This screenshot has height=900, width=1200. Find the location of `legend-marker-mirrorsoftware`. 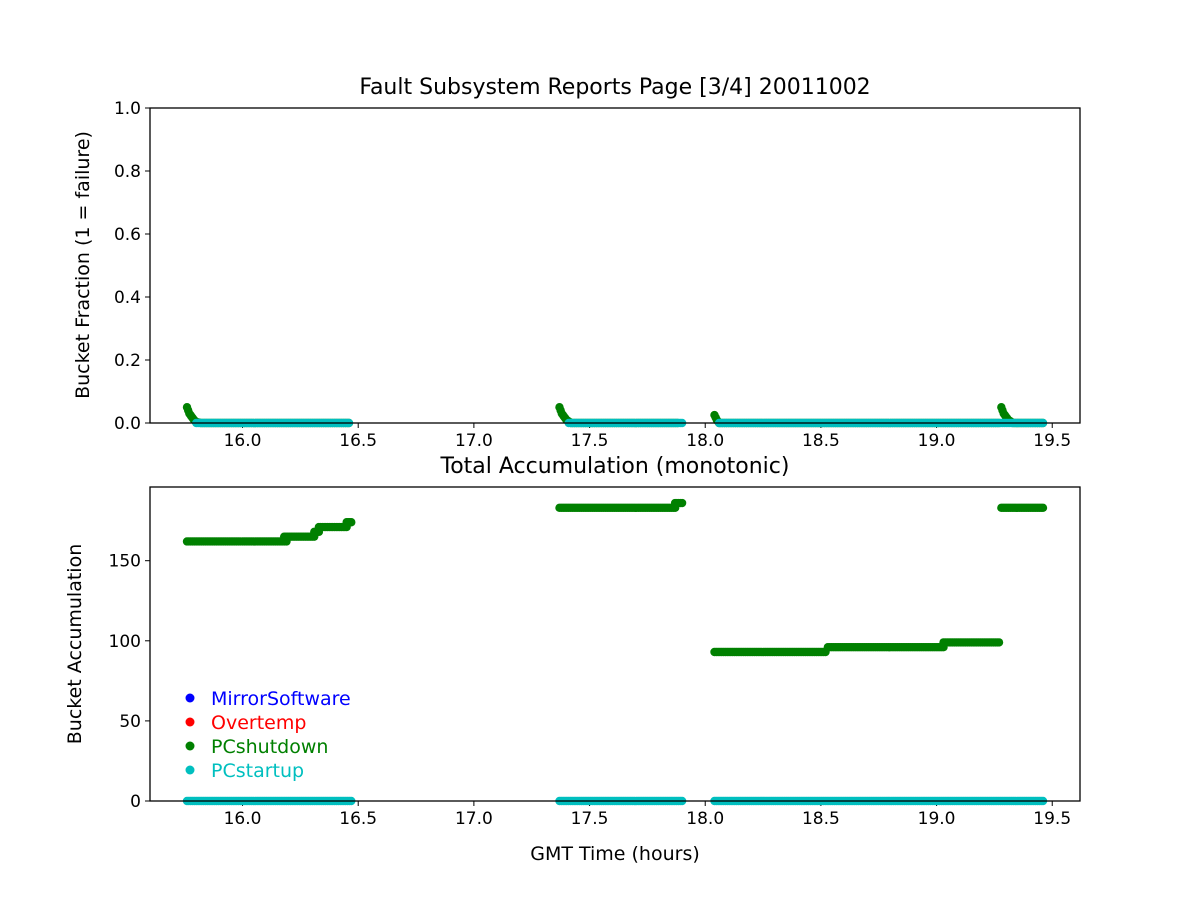

legend-marker-mirrorsoftware is located at coordinates (190, 698).